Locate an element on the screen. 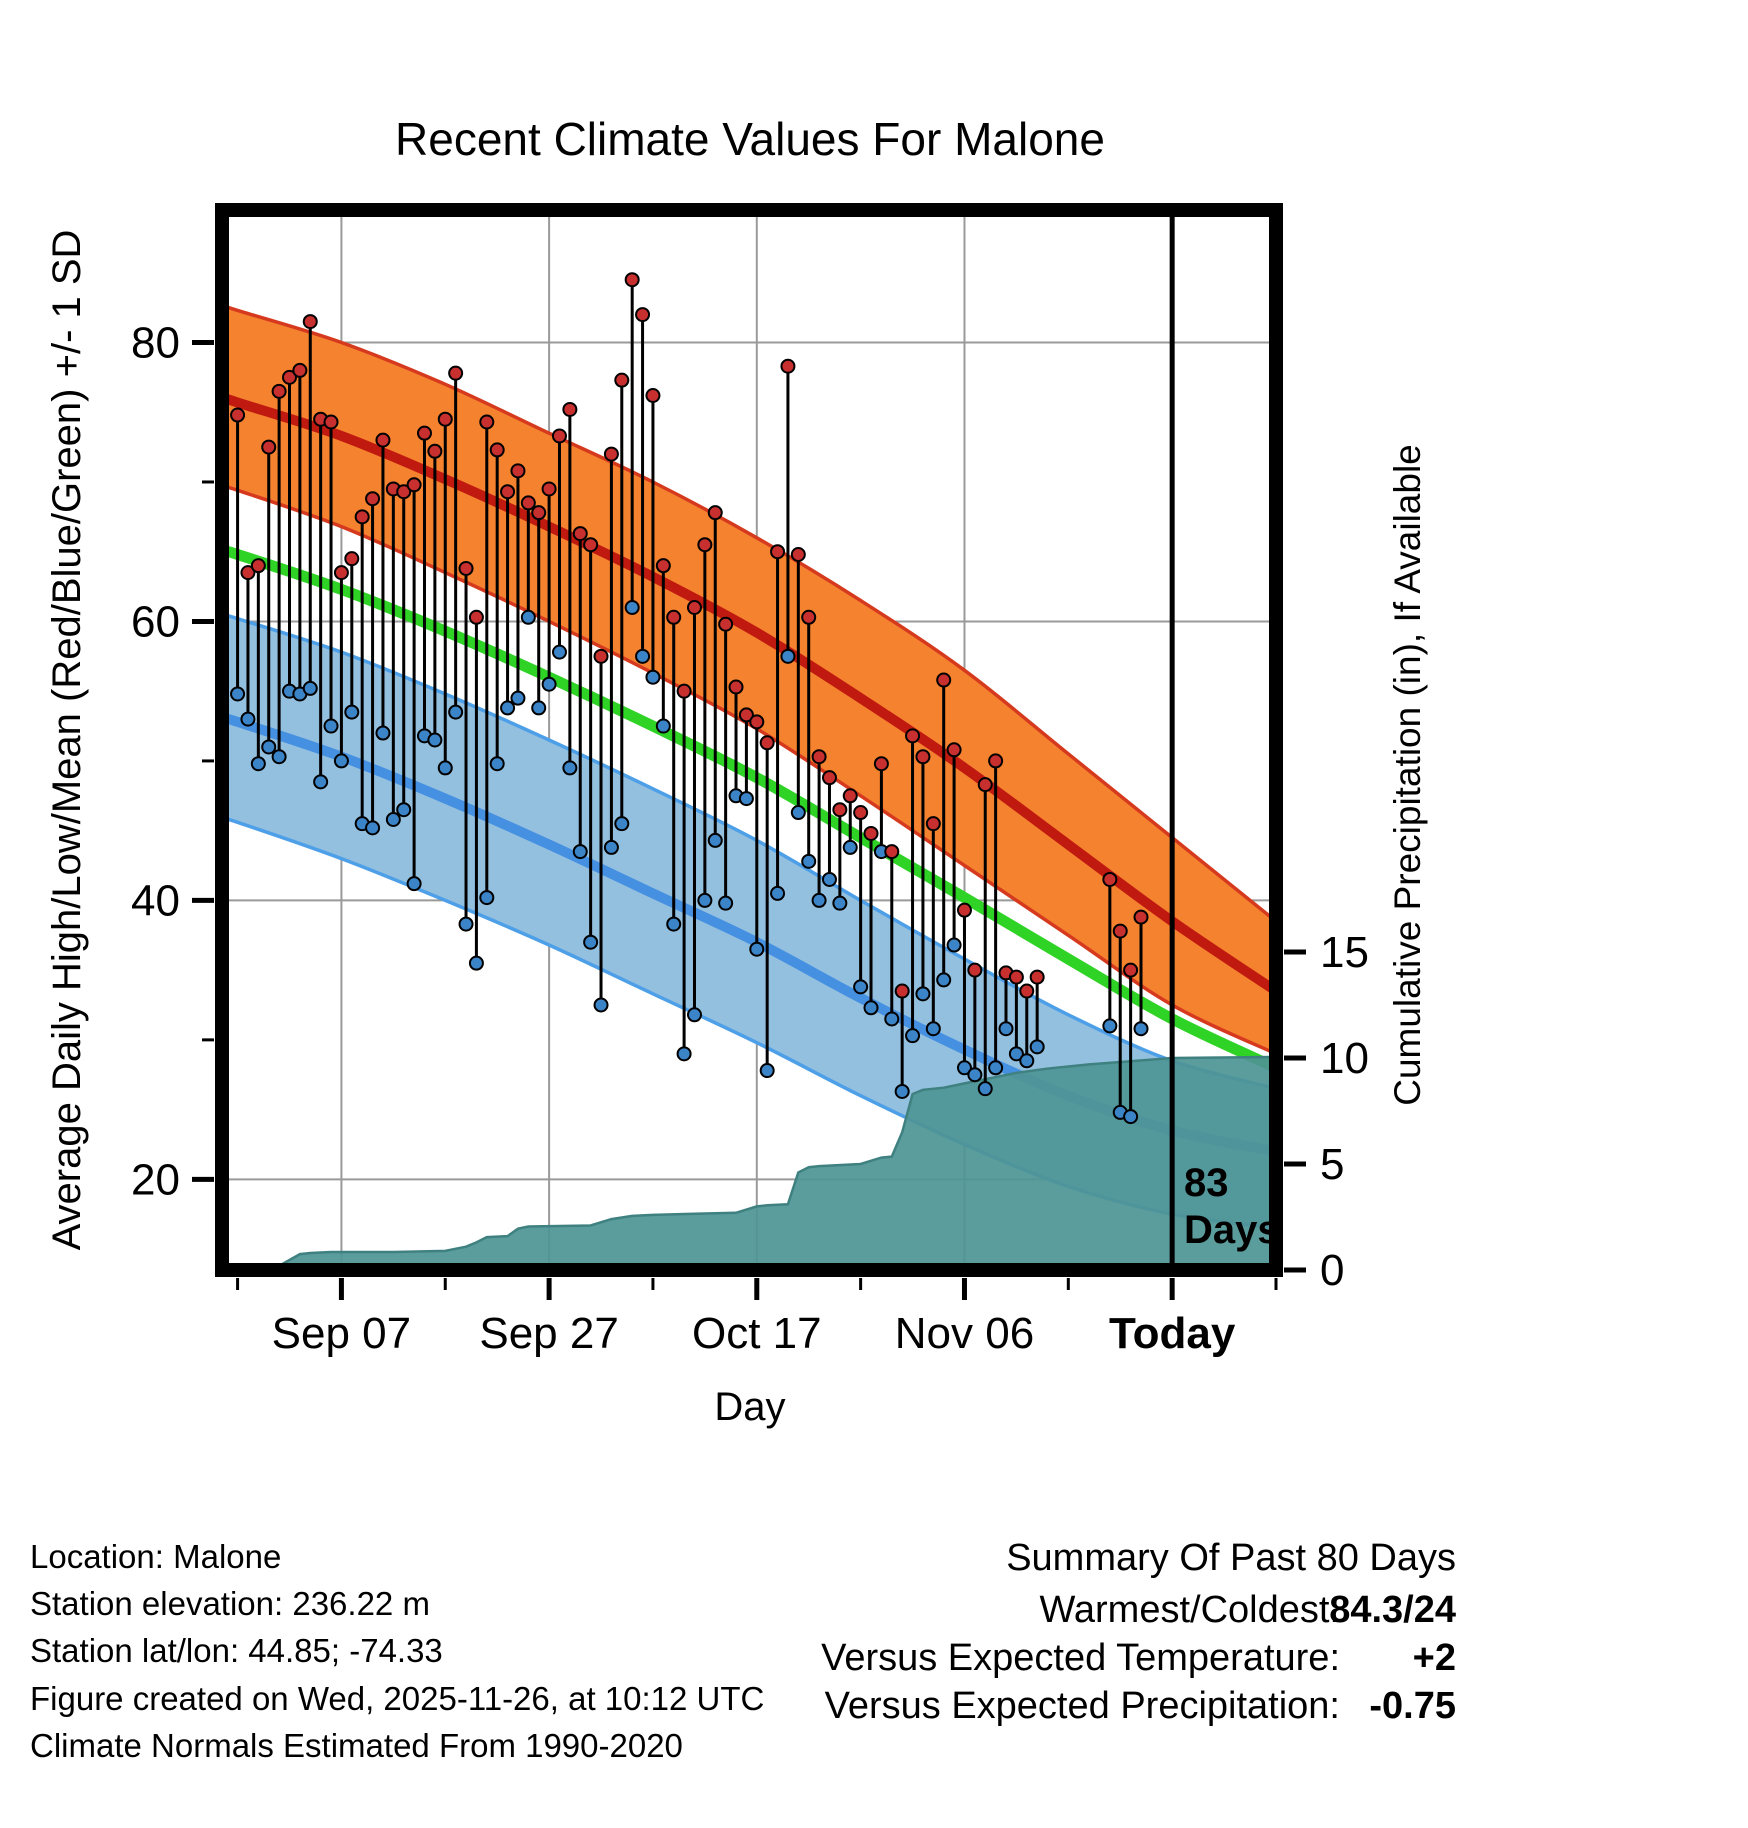  x-tick-label: Sep 07 is located at coordinates (341, 1333).